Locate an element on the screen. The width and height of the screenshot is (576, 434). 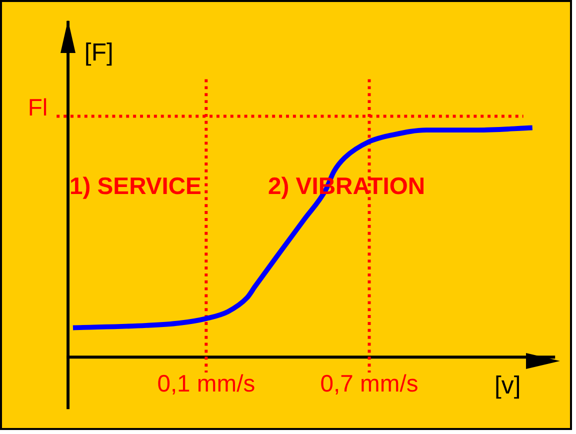
x-tick-label: 0,1 mm/s is located at coordinates (206, 384).